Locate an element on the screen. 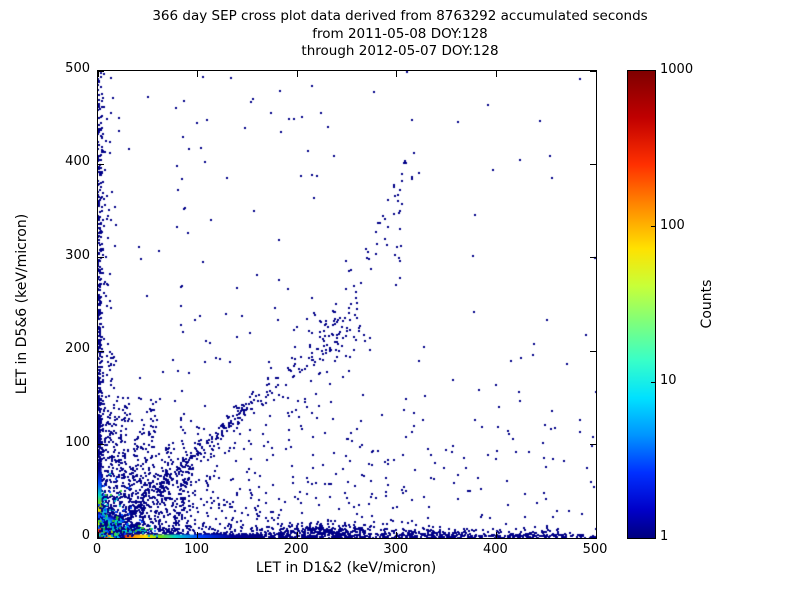  x-tick-label: 500 is located at coordinates (595, 549).